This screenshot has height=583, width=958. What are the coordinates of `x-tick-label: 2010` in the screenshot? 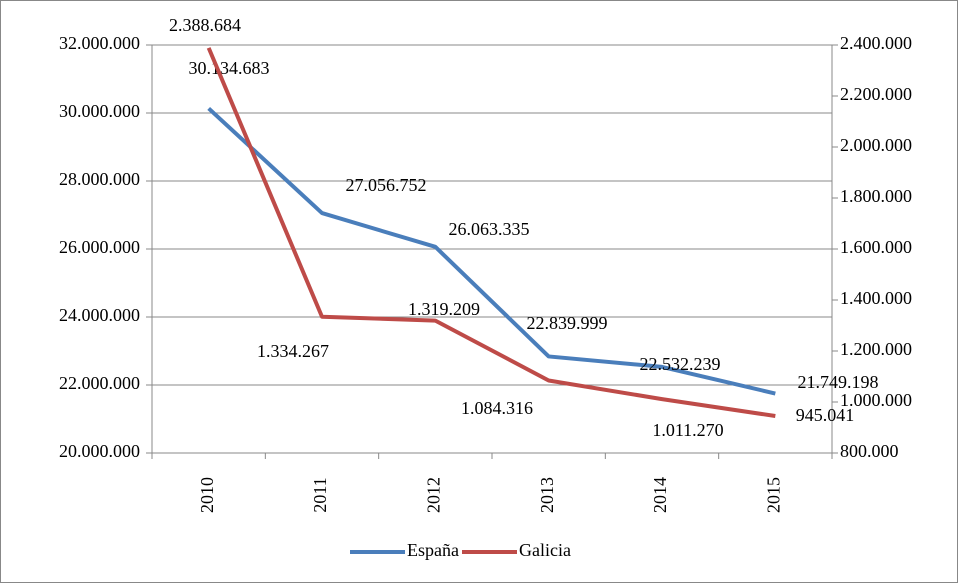 It's located at (207, 495).